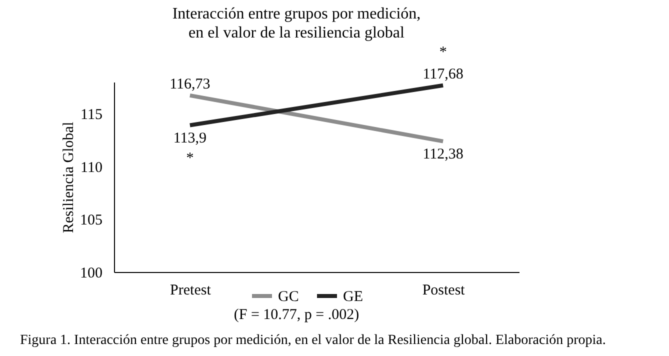  I want to click on y-axis-title: Resiliencia Global, so click(69, 178).